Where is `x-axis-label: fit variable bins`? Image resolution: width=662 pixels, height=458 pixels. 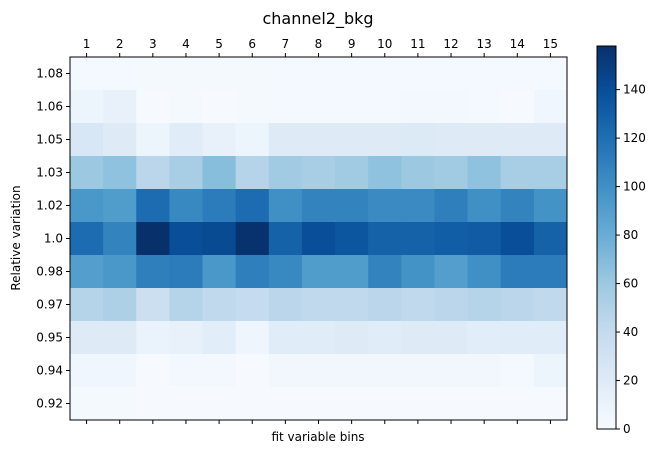
x-axis-label: fit variable bins is located at coordinates (317, 437).